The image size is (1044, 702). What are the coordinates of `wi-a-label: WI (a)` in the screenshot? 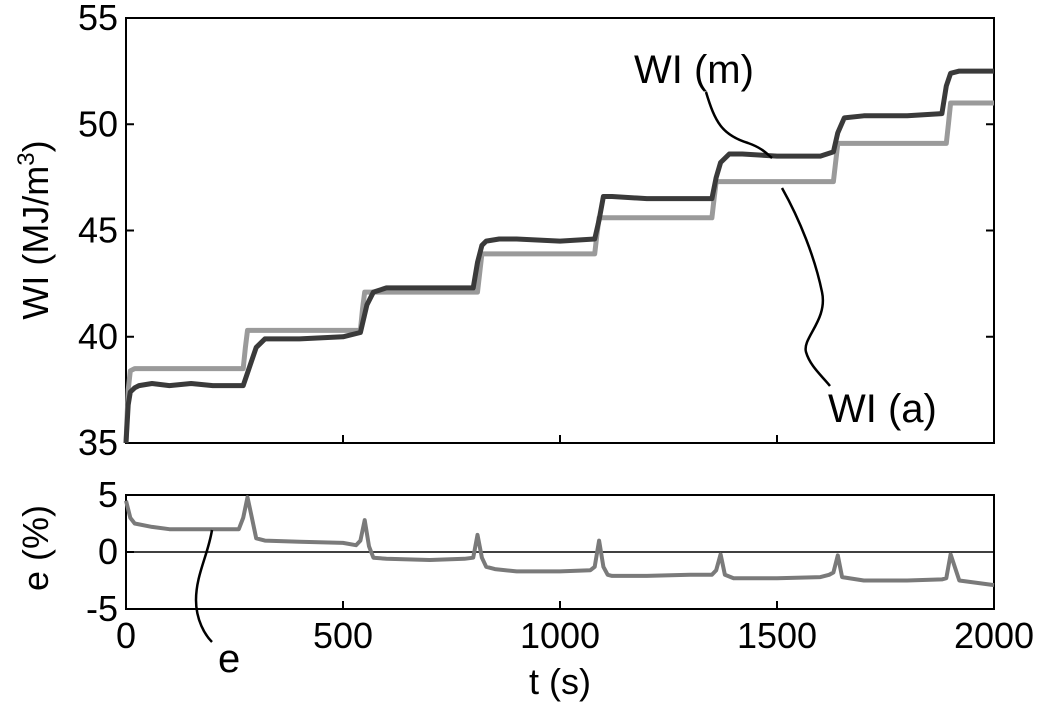 It's located at (882, 409).